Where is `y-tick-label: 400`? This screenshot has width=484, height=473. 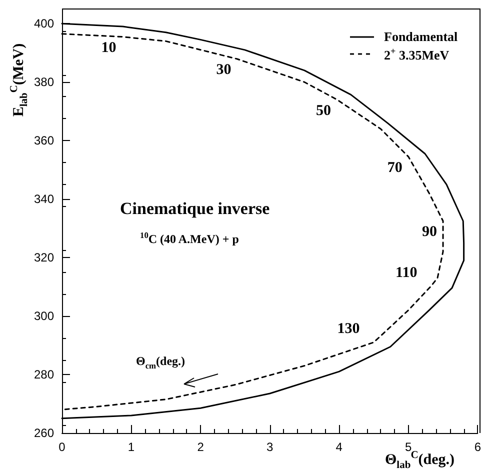 y-tick-label: 400 is located at coordinates (44, 23).